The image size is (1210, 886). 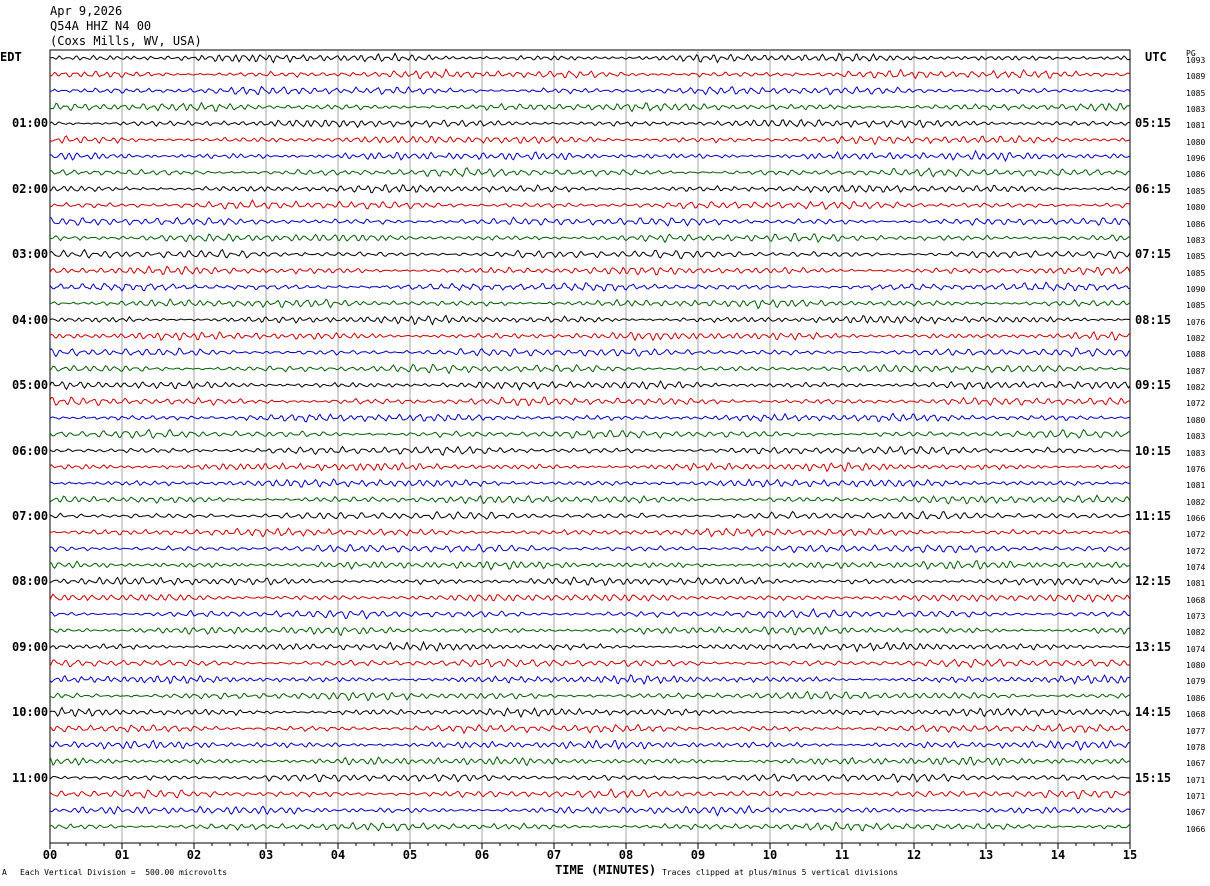 What do you see at coordinates (842, 855) in the screenshot?
I see `x-tick-label: 11` at bounding box center [842, 855].